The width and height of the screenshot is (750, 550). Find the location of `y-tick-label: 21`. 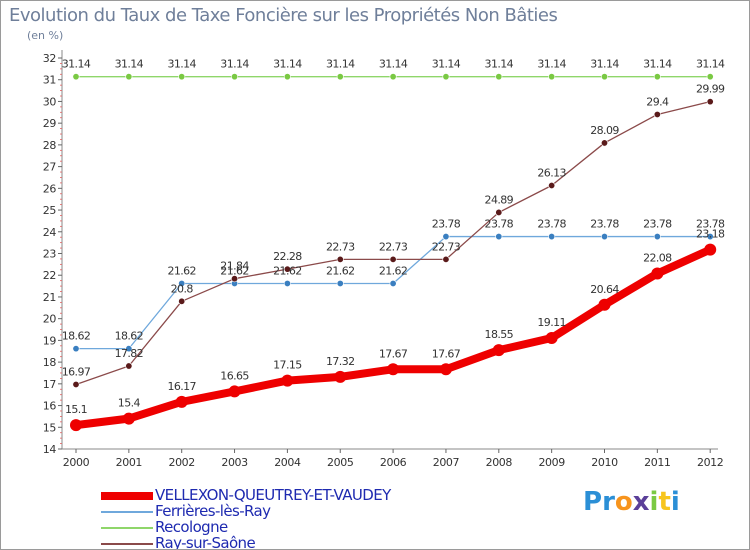

y-tick-label: 21 is located at coordinates (49, 297).